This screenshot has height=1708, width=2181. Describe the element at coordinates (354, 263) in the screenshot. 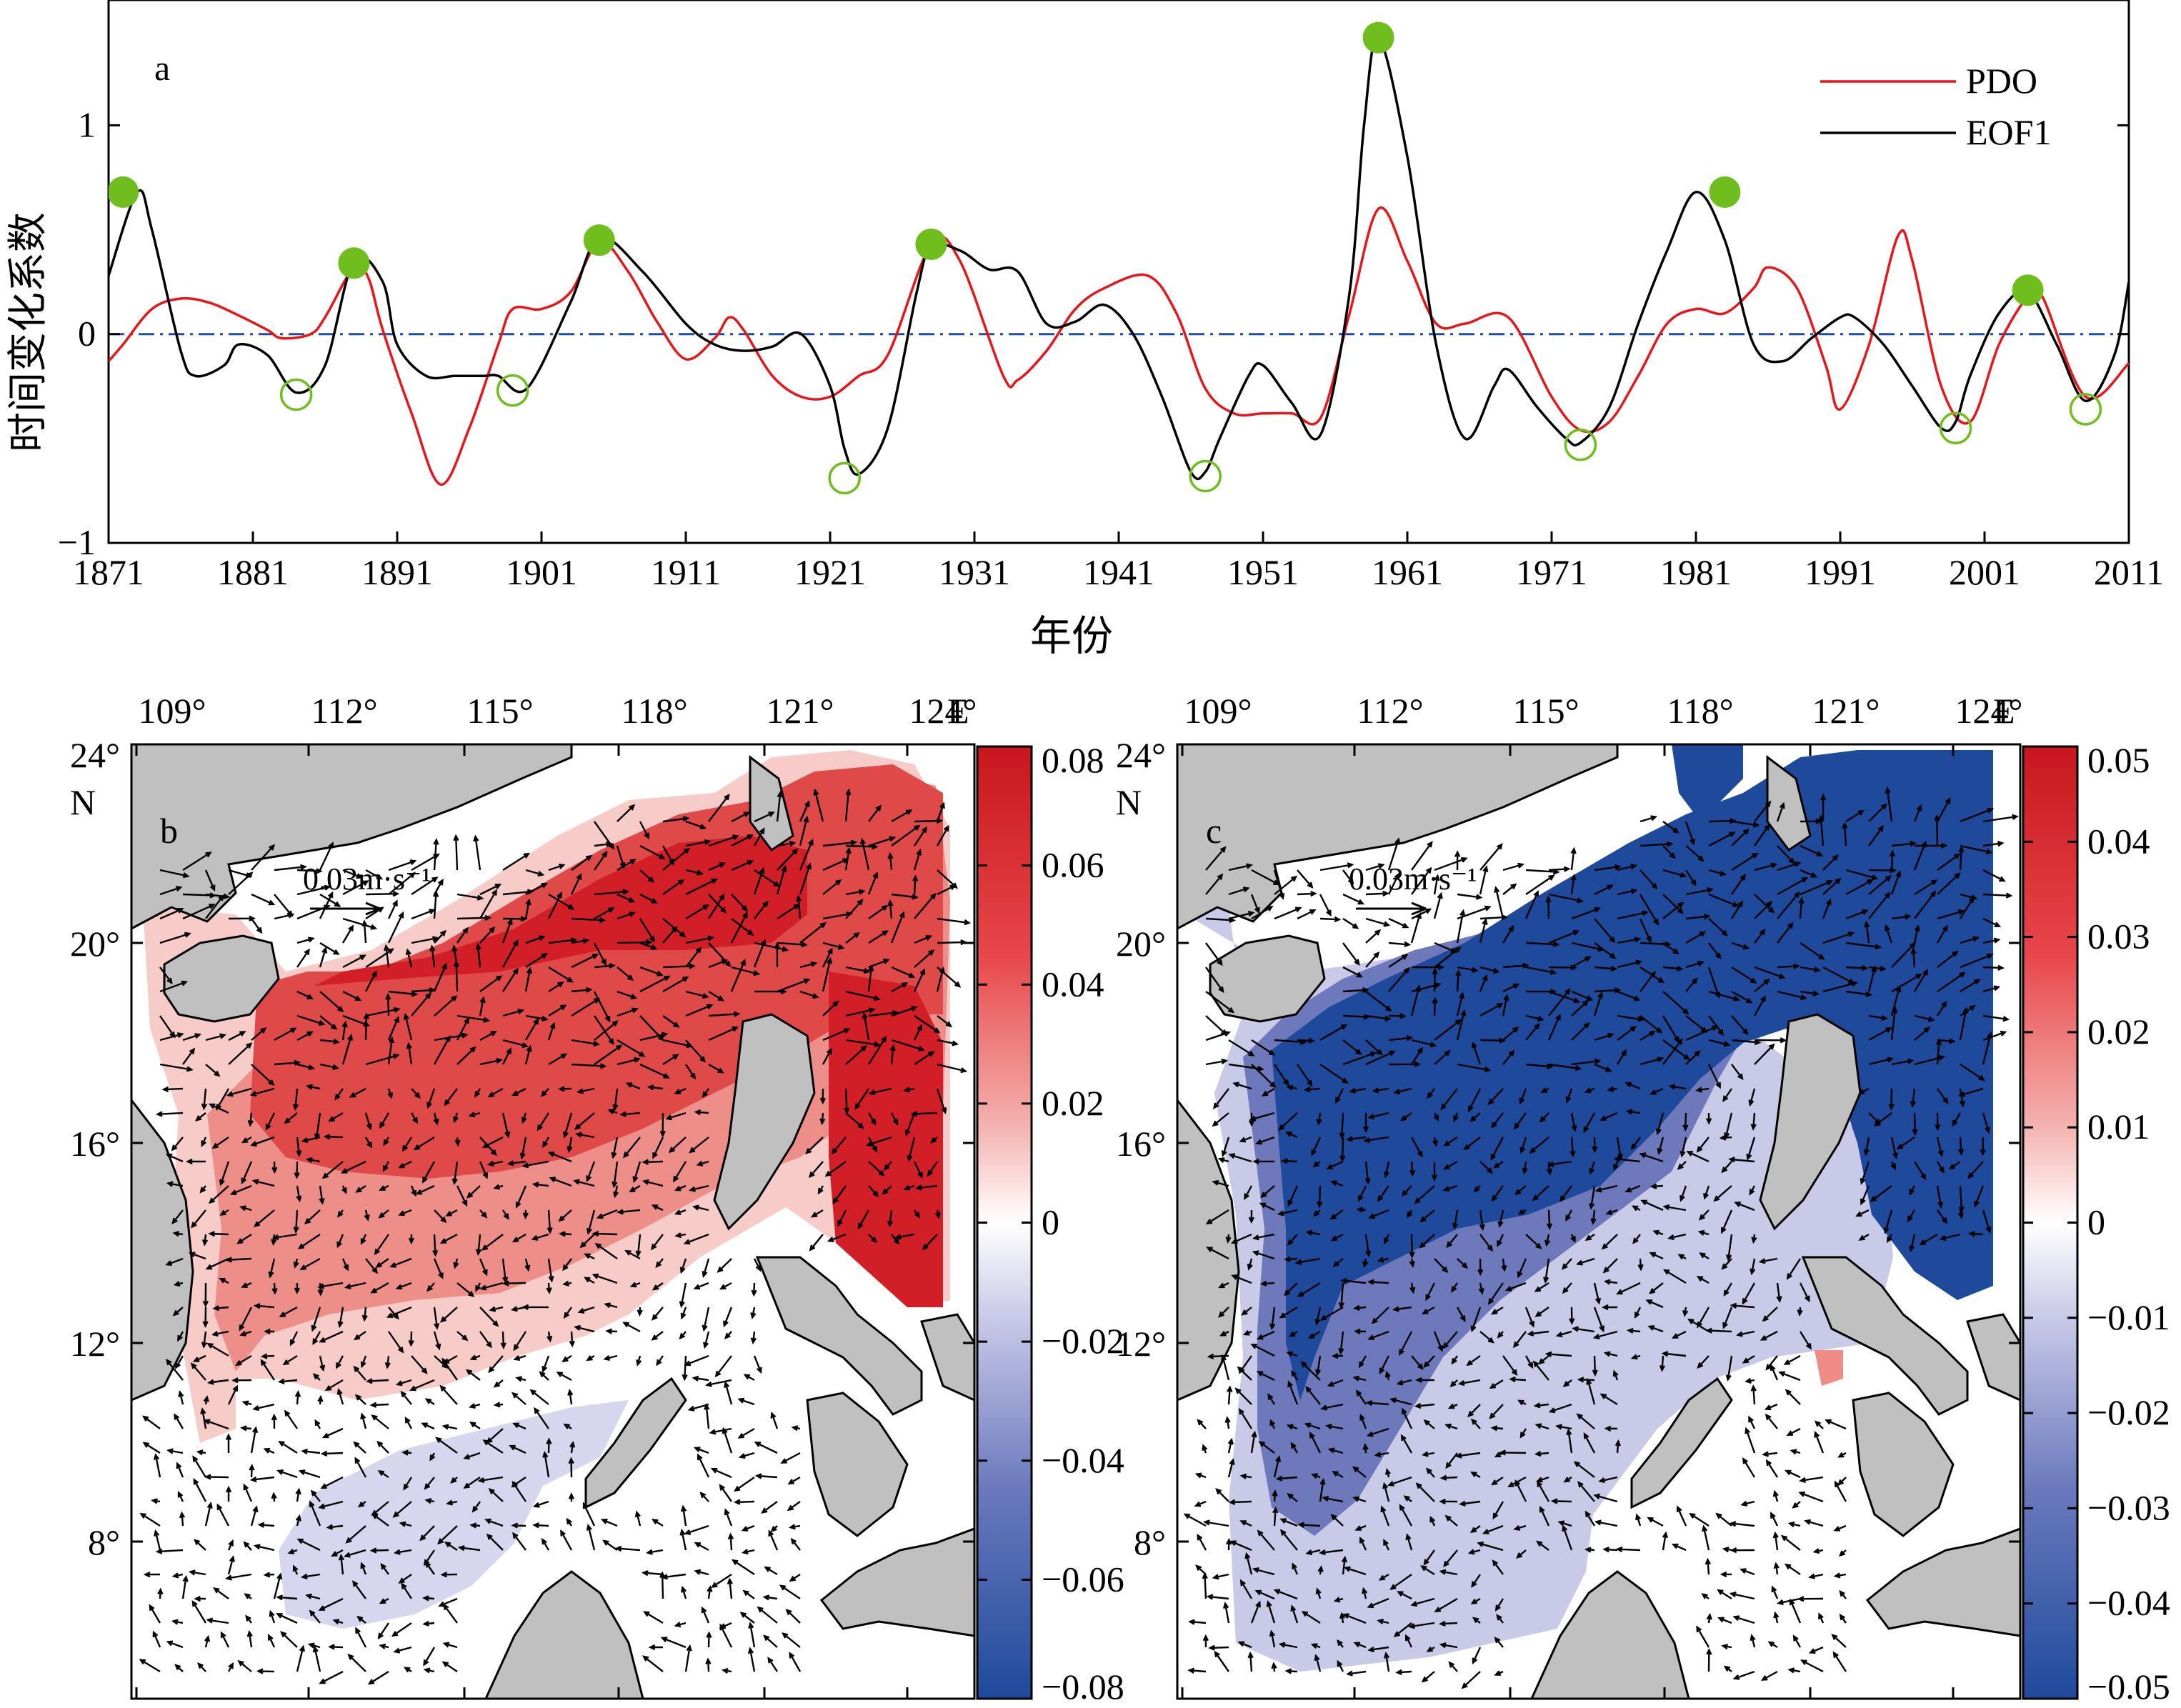

I see `peak-marker-filled` at that location.